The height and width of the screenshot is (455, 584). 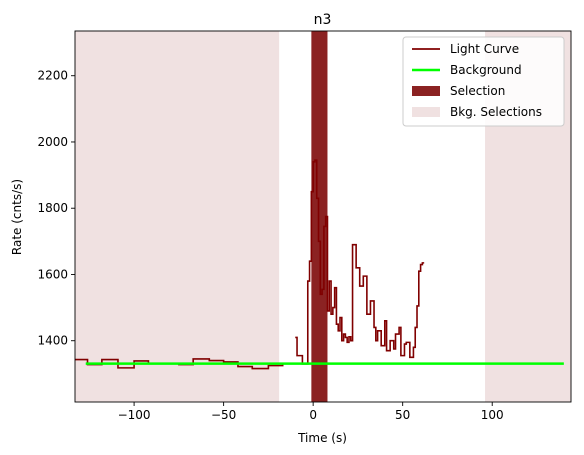 What do you see at coordinates (492, 415) in the screenshot?
I see `x-tick-label: 100` at bounding box center [492, 415].